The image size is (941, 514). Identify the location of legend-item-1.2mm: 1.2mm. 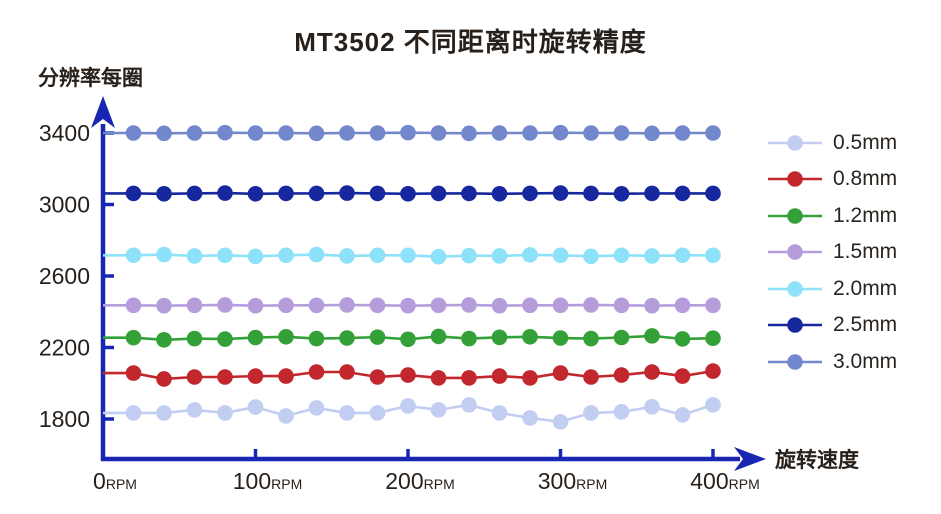
(832, 215).